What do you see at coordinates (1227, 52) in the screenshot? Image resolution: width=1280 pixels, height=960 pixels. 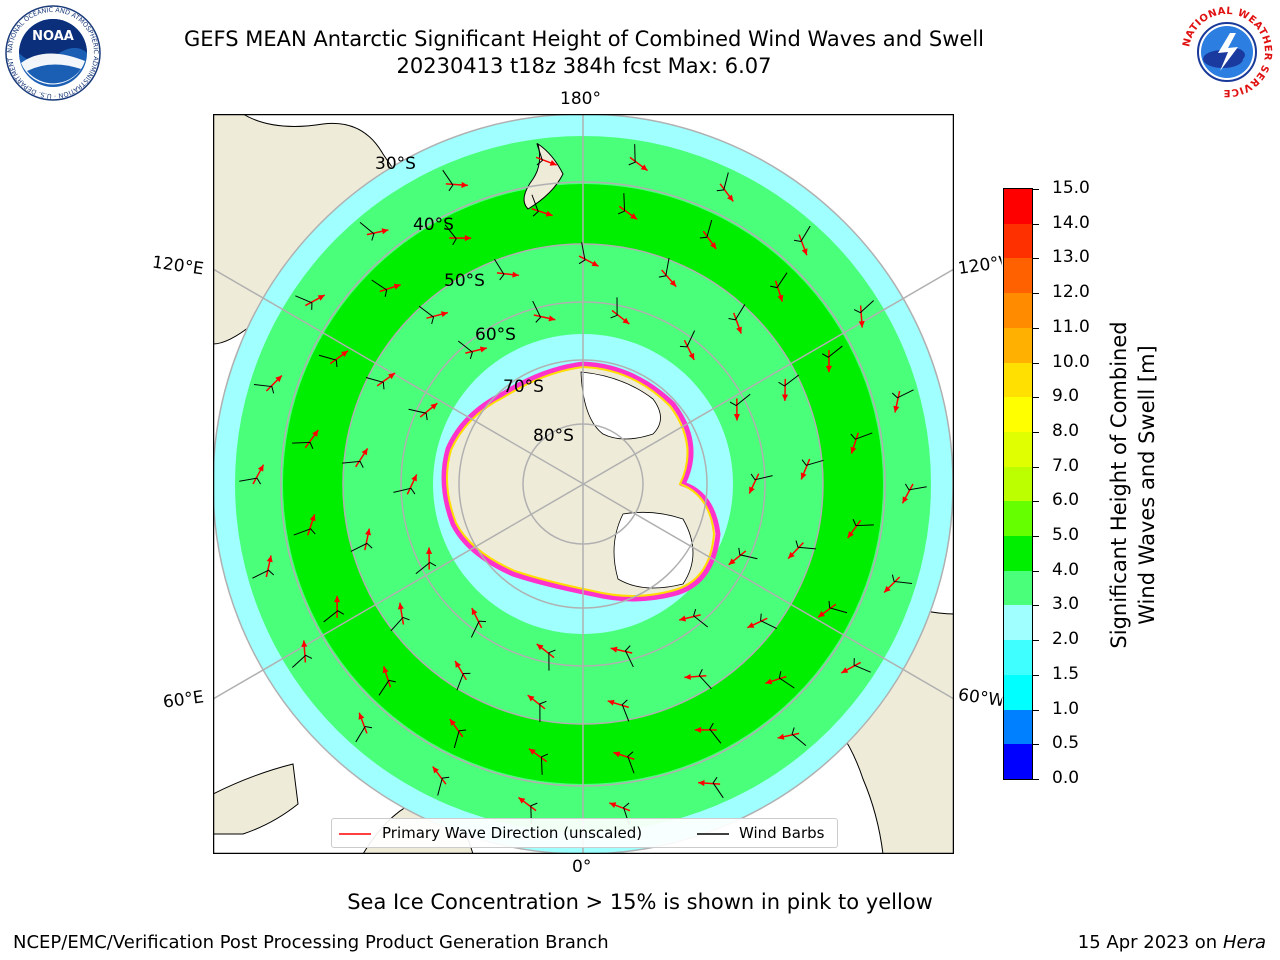 I see `nws-logo: NATIONAL WEATHER SERVICE` at bounding box center [1227, 52].